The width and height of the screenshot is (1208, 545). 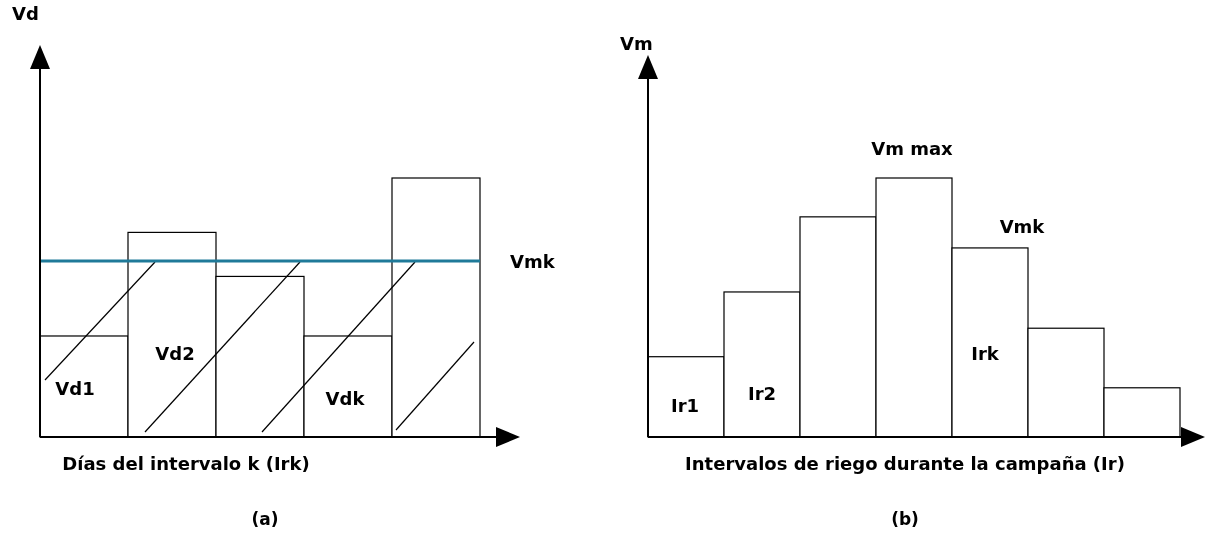 What do you see at coordinates (636, 43) in the screenshot?
I see `y-axis-title: Vm` at bounding box center [636, 43].